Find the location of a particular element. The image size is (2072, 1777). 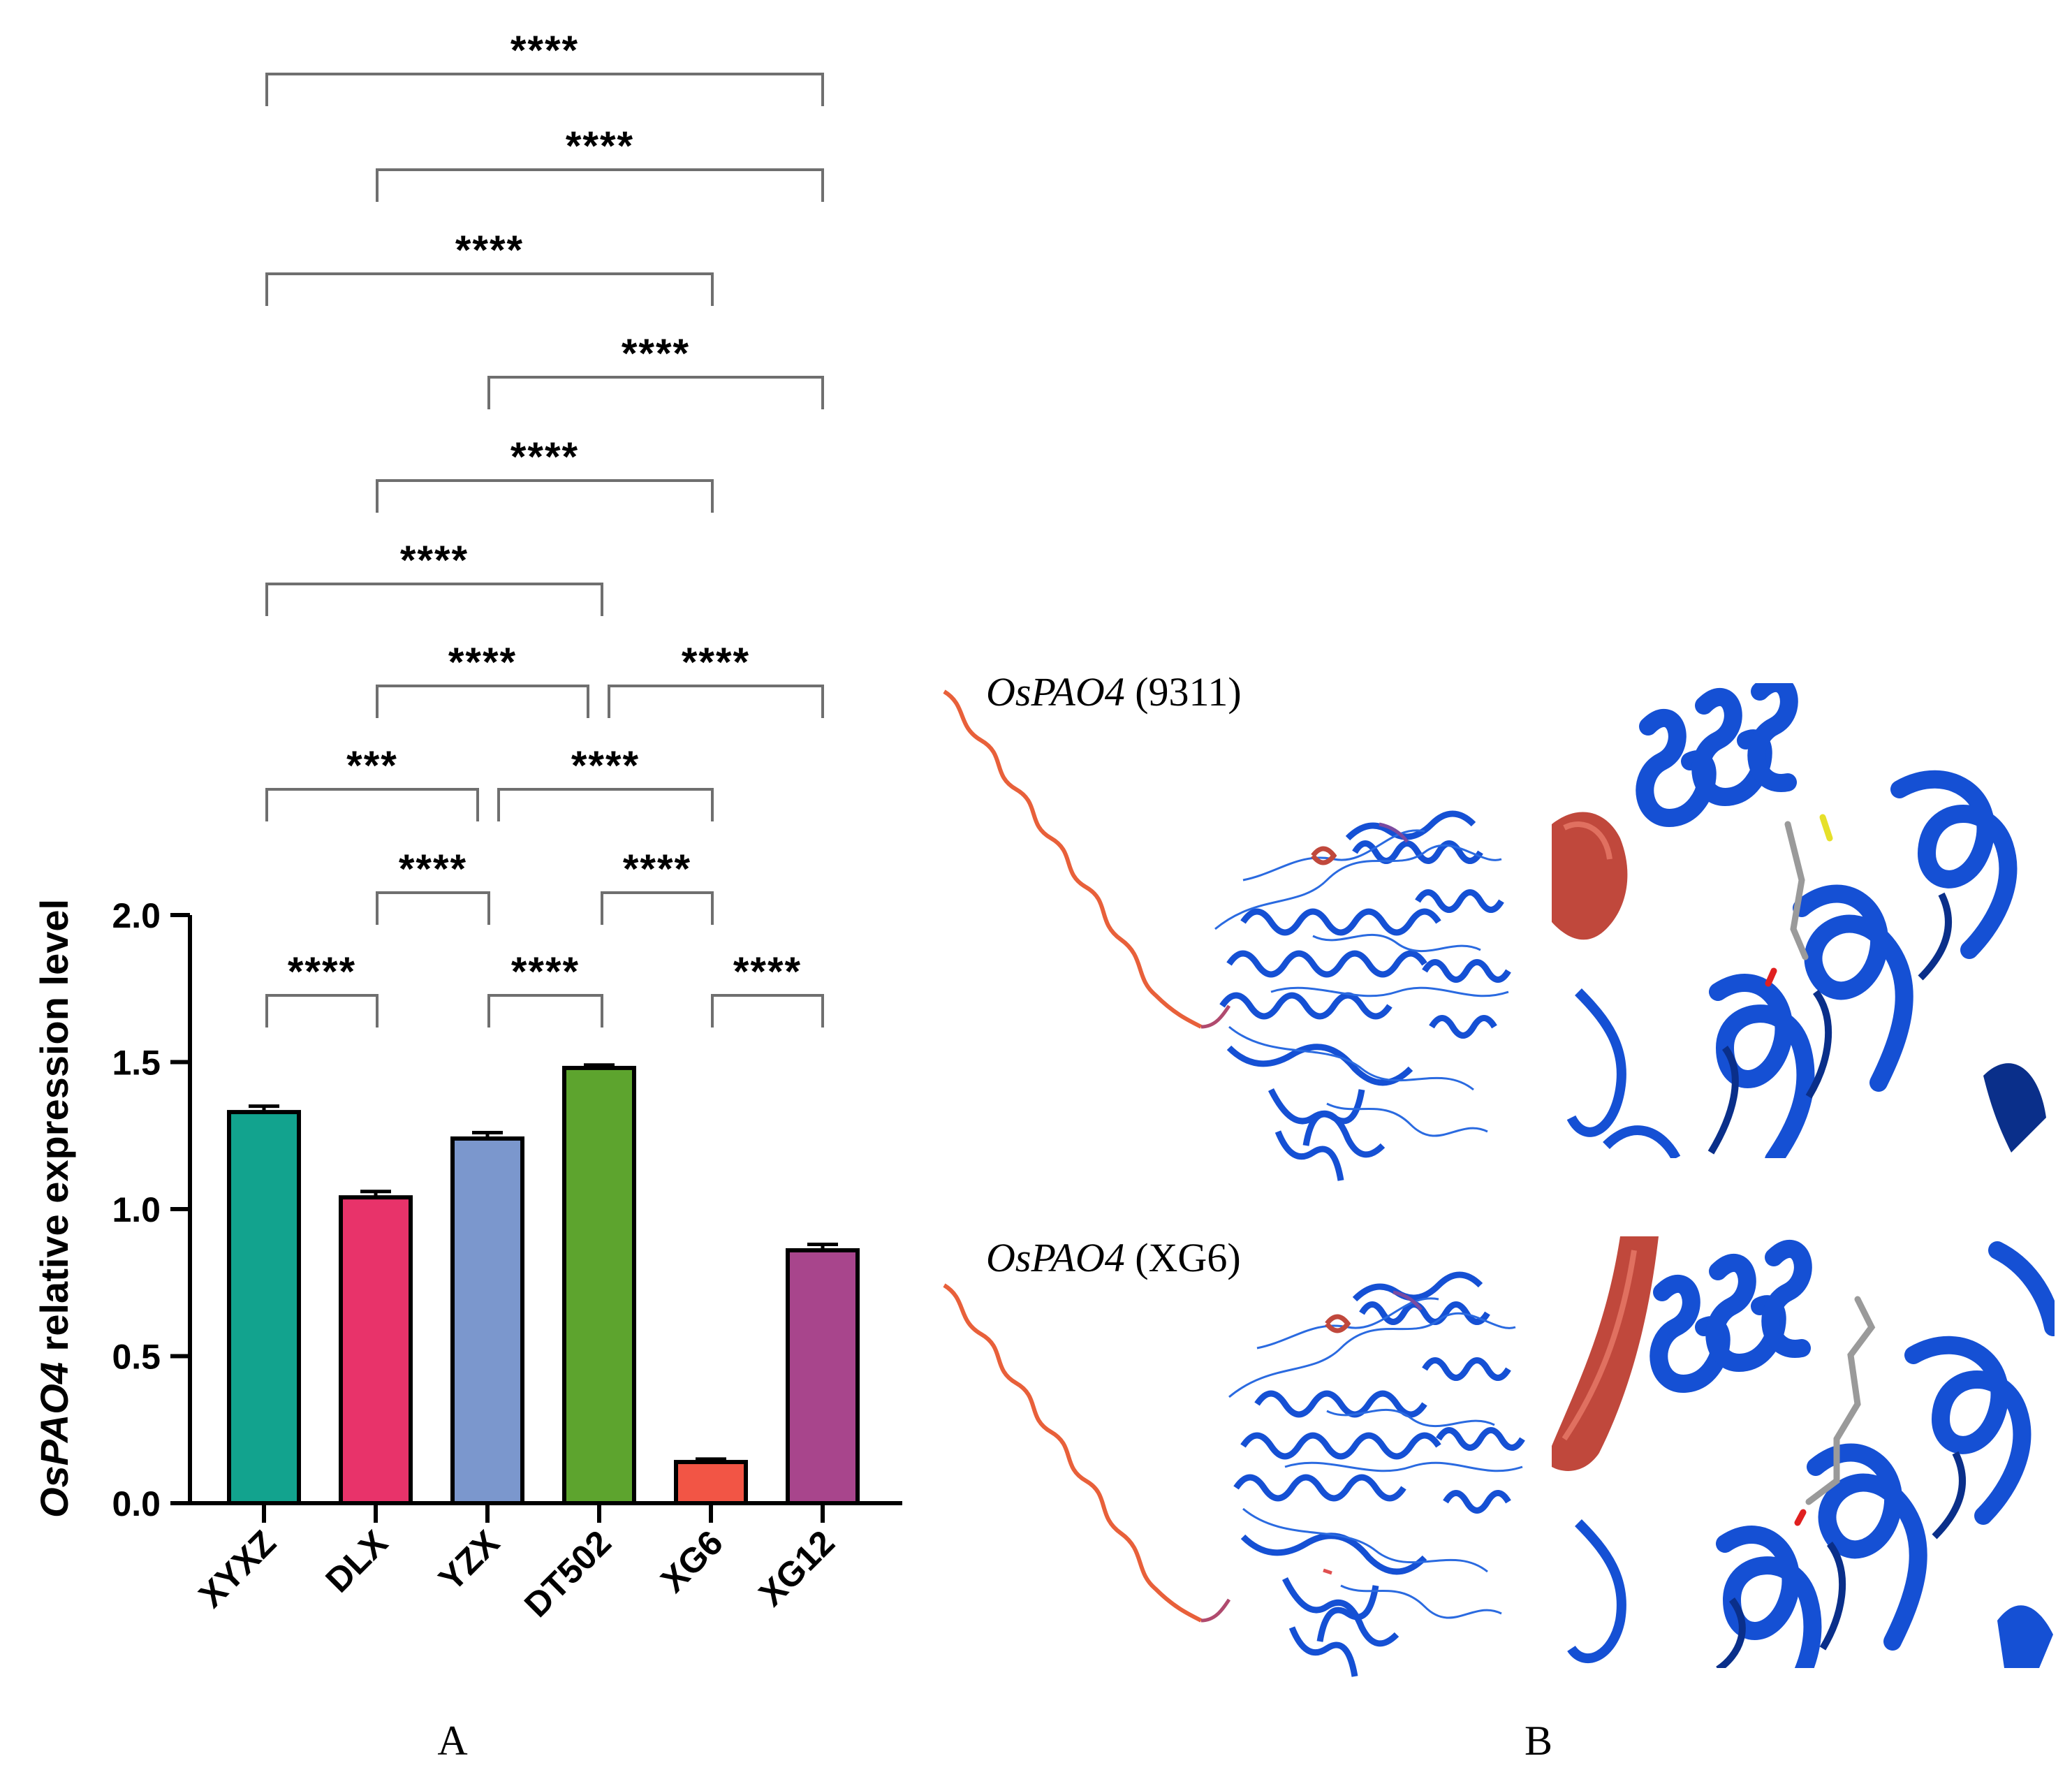

bar-dlx is located at coordinates (376, 1350).